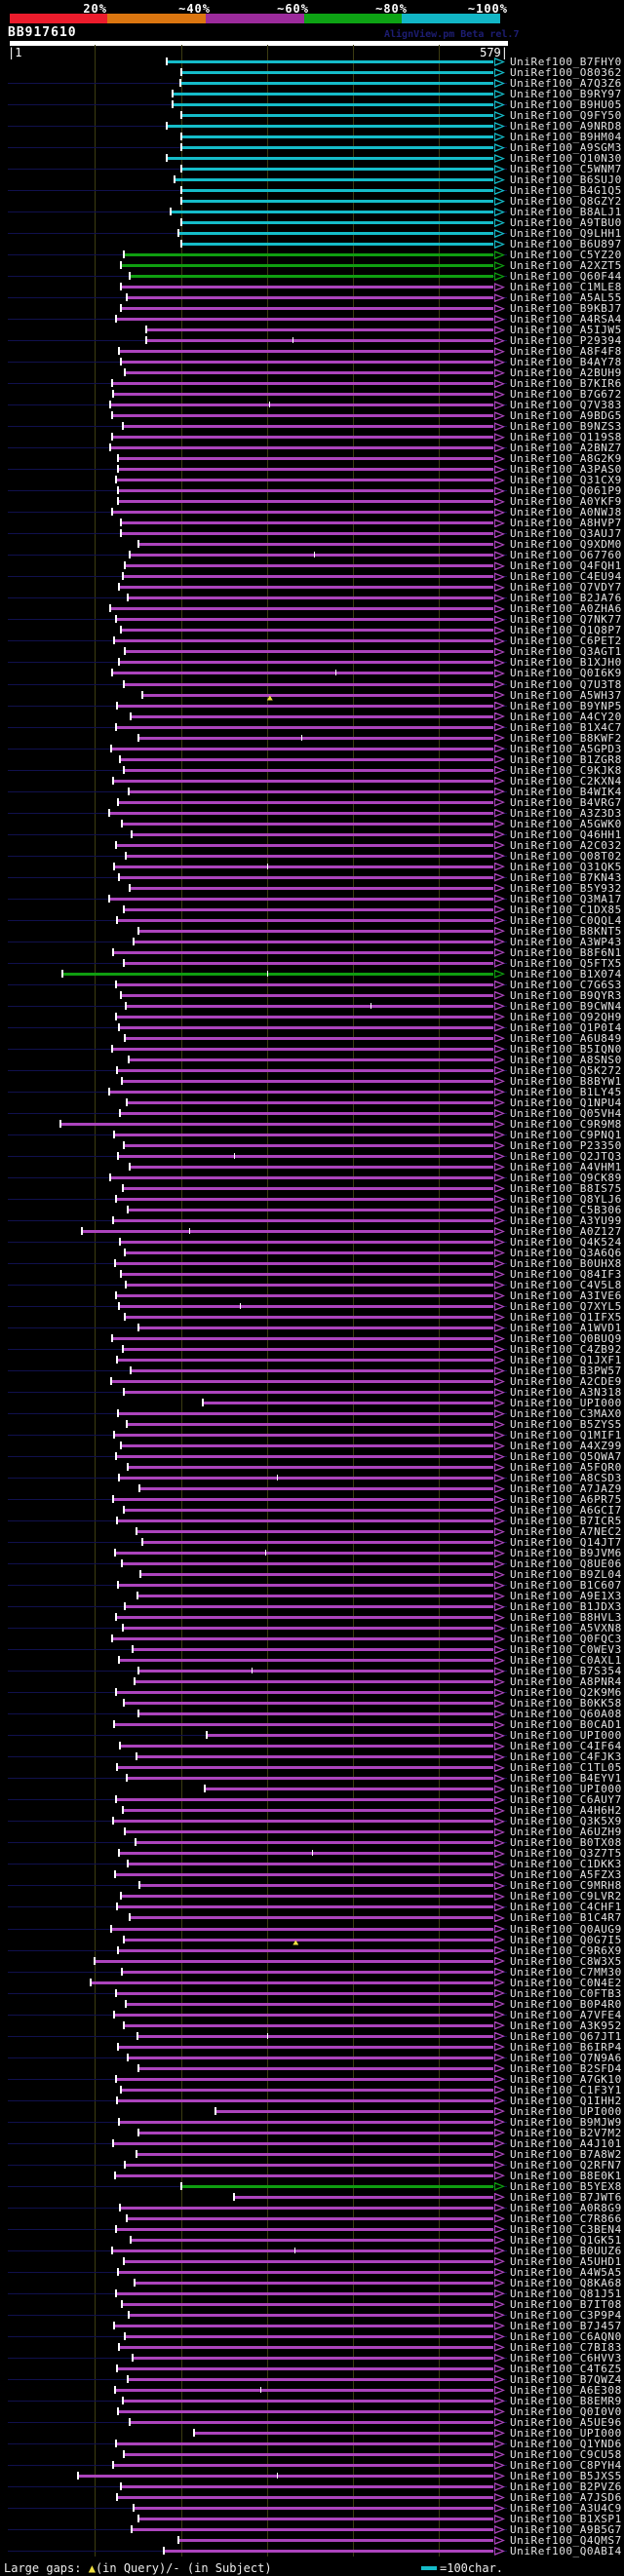  I want to click on hit-label: UniRef100_Q1MIF1, so click(566, 1435).